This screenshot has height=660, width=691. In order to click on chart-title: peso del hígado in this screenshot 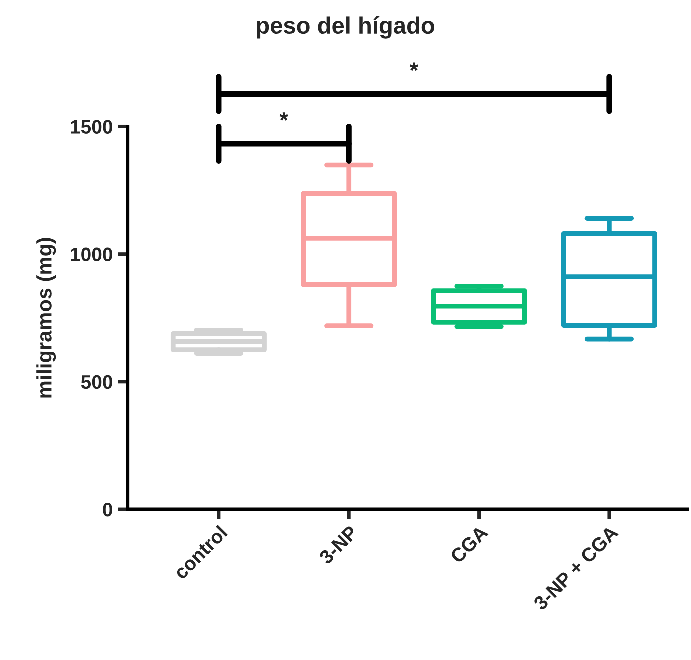, I will do `click(345, 27)`.